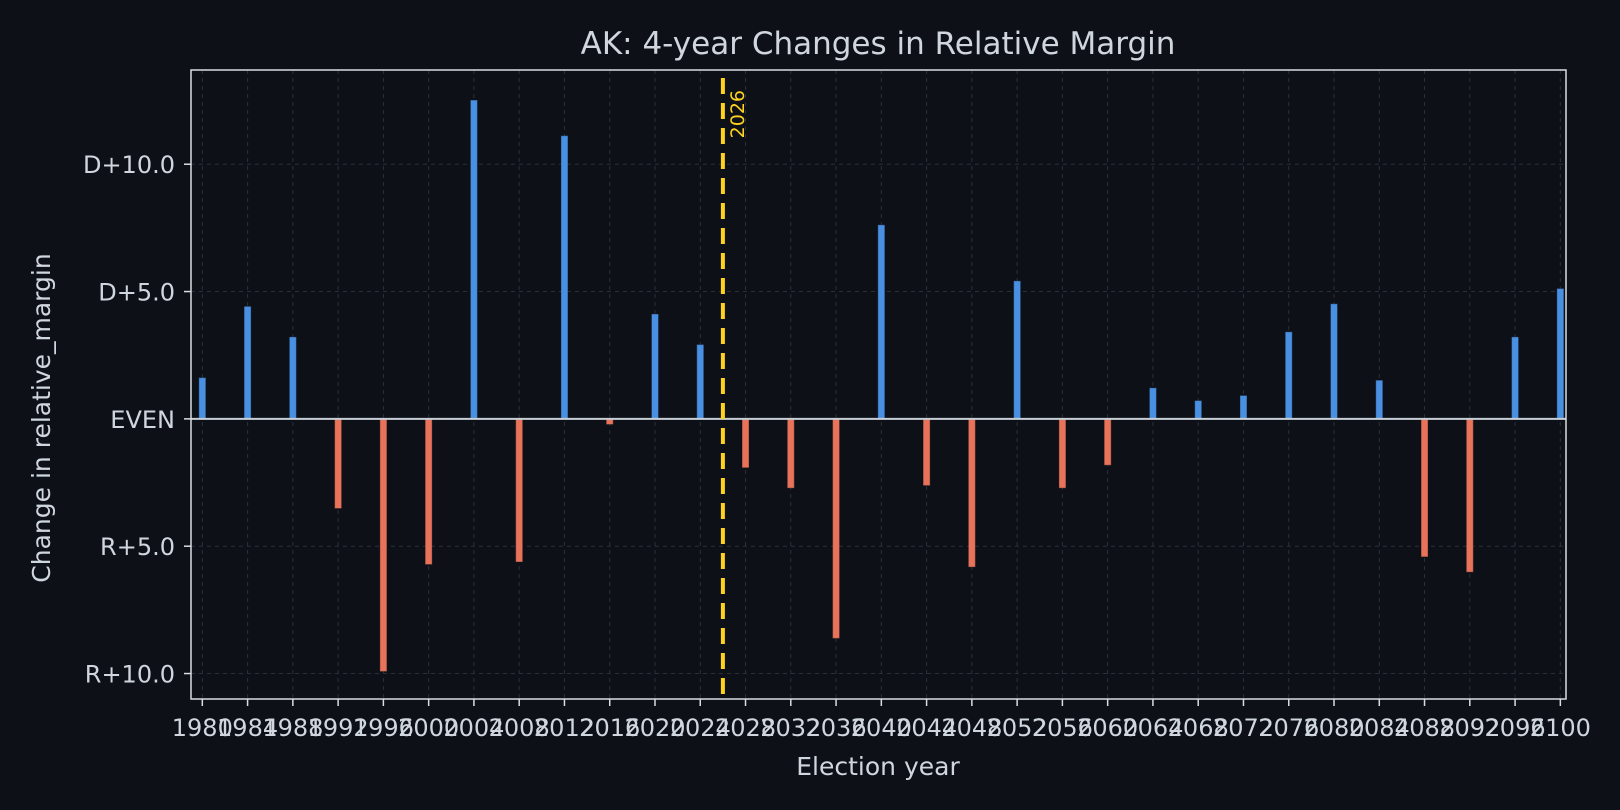 The height and width of the screenshot is (810, 1620). Describe the element at coordinates (41, 417) in the screenshot. I see `y-axis-label: Change in relative_margin` at that location.